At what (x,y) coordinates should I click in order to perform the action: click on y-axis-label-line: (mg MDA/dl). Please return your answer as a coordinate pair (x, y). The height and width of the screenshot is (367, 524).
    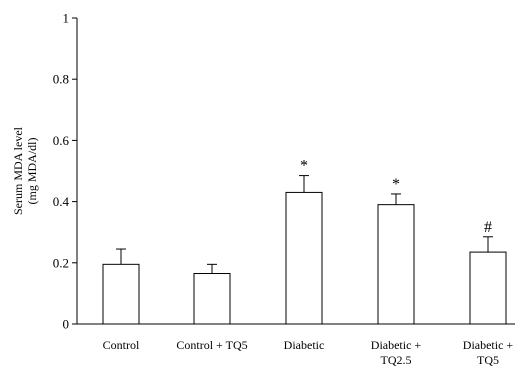
    Looking at the image, I should click on (32, 171).